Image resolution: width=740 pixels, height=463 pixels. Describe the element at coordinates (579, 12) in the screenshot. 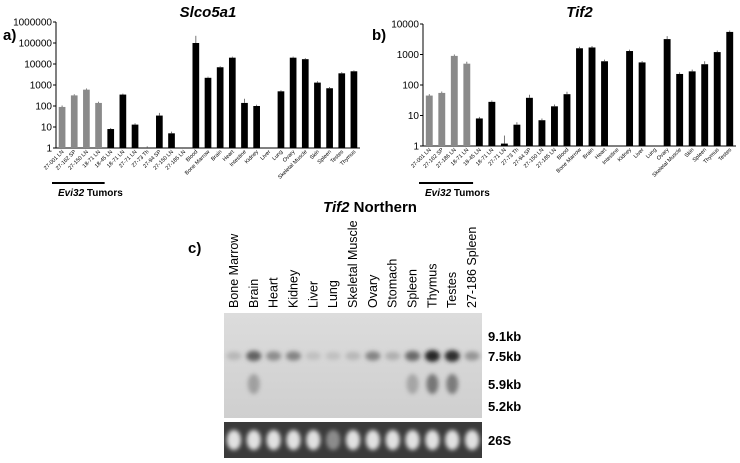

I see `chart-title: Tif2` at that location.